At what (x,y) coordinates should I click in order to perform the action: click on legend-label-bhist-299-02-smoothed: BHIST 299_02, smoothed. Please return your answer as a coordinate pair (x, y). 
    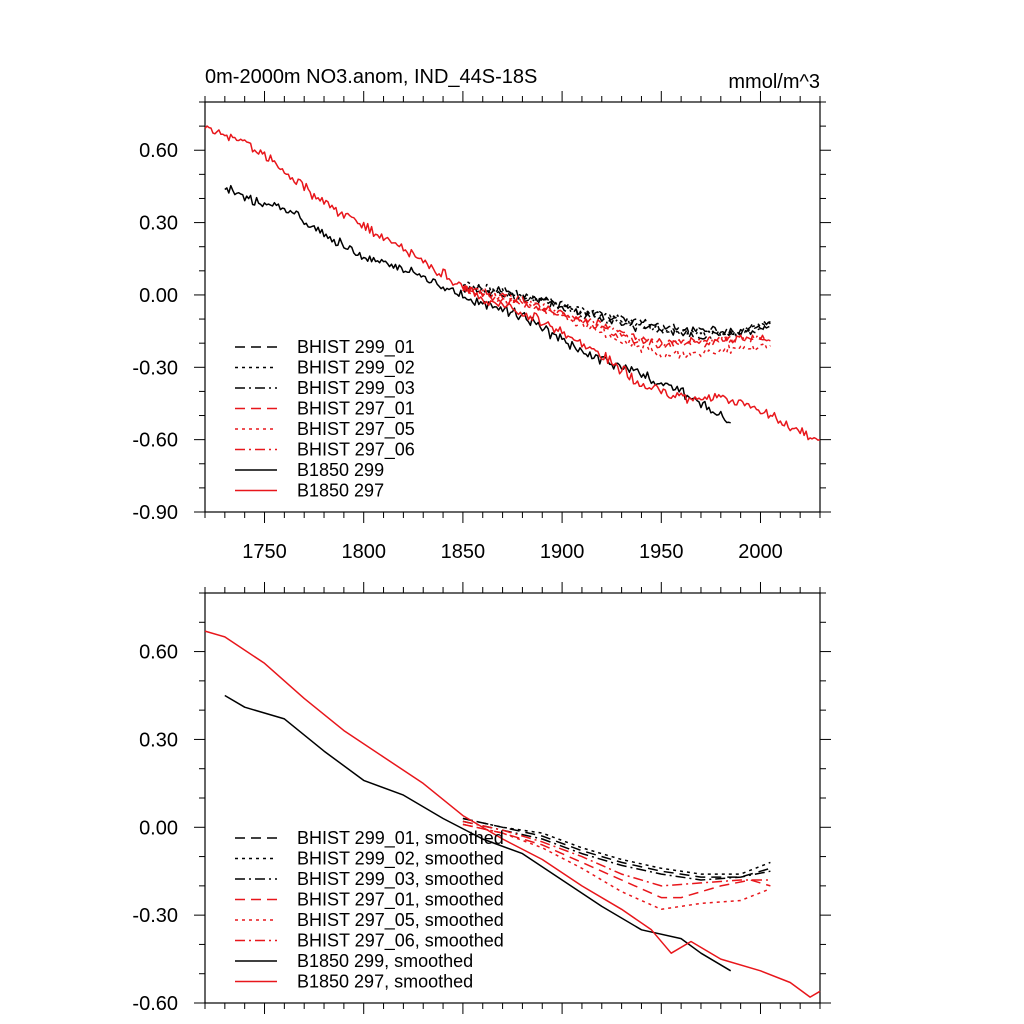
    Looking at the image, I should click on (400, 859).